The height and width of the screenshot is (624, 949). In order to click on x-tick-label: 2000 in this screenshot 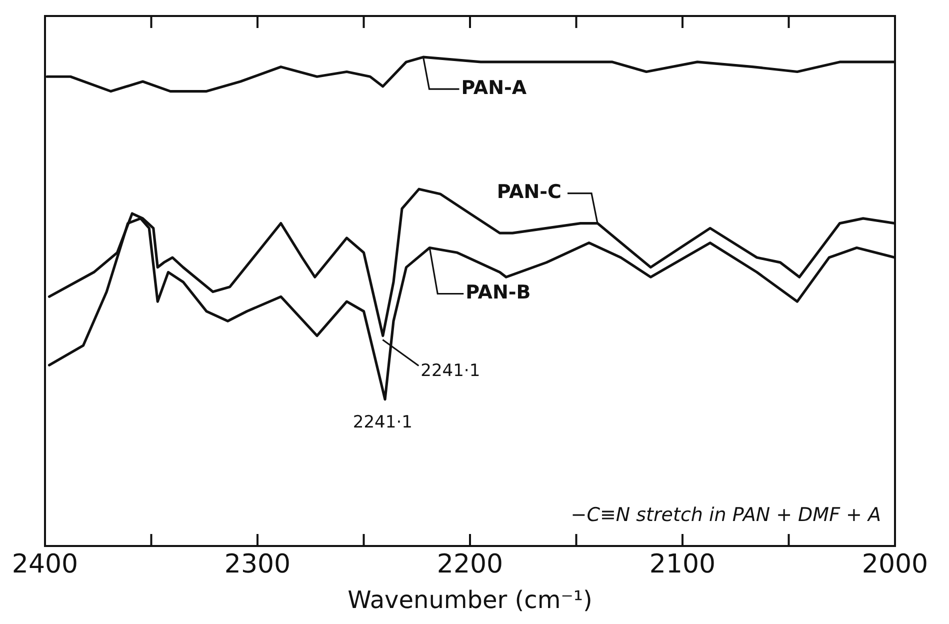, I will do `click(895, 564)`.